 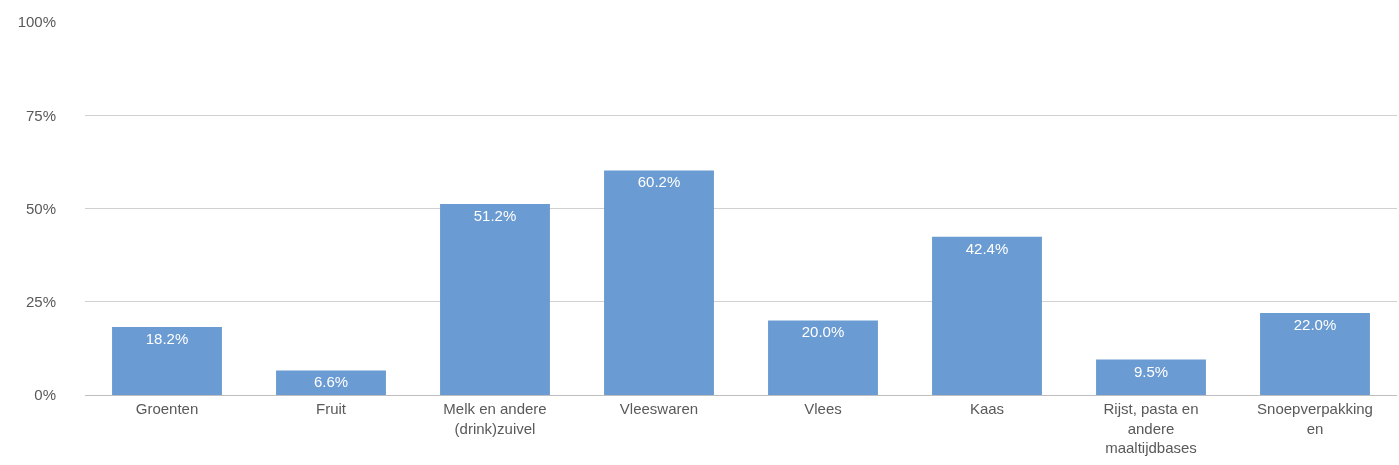 What do you see at coordinates (167, 409) in the screenshot?
I see `x-tick-label: Groenten` at bounding box center [167, 409].